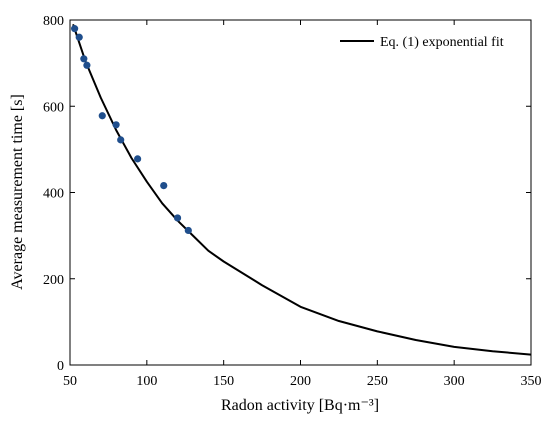 The width and height of the screenshot is (550, 421). I want to click on x-tick-label: 300, so click(454, 381).